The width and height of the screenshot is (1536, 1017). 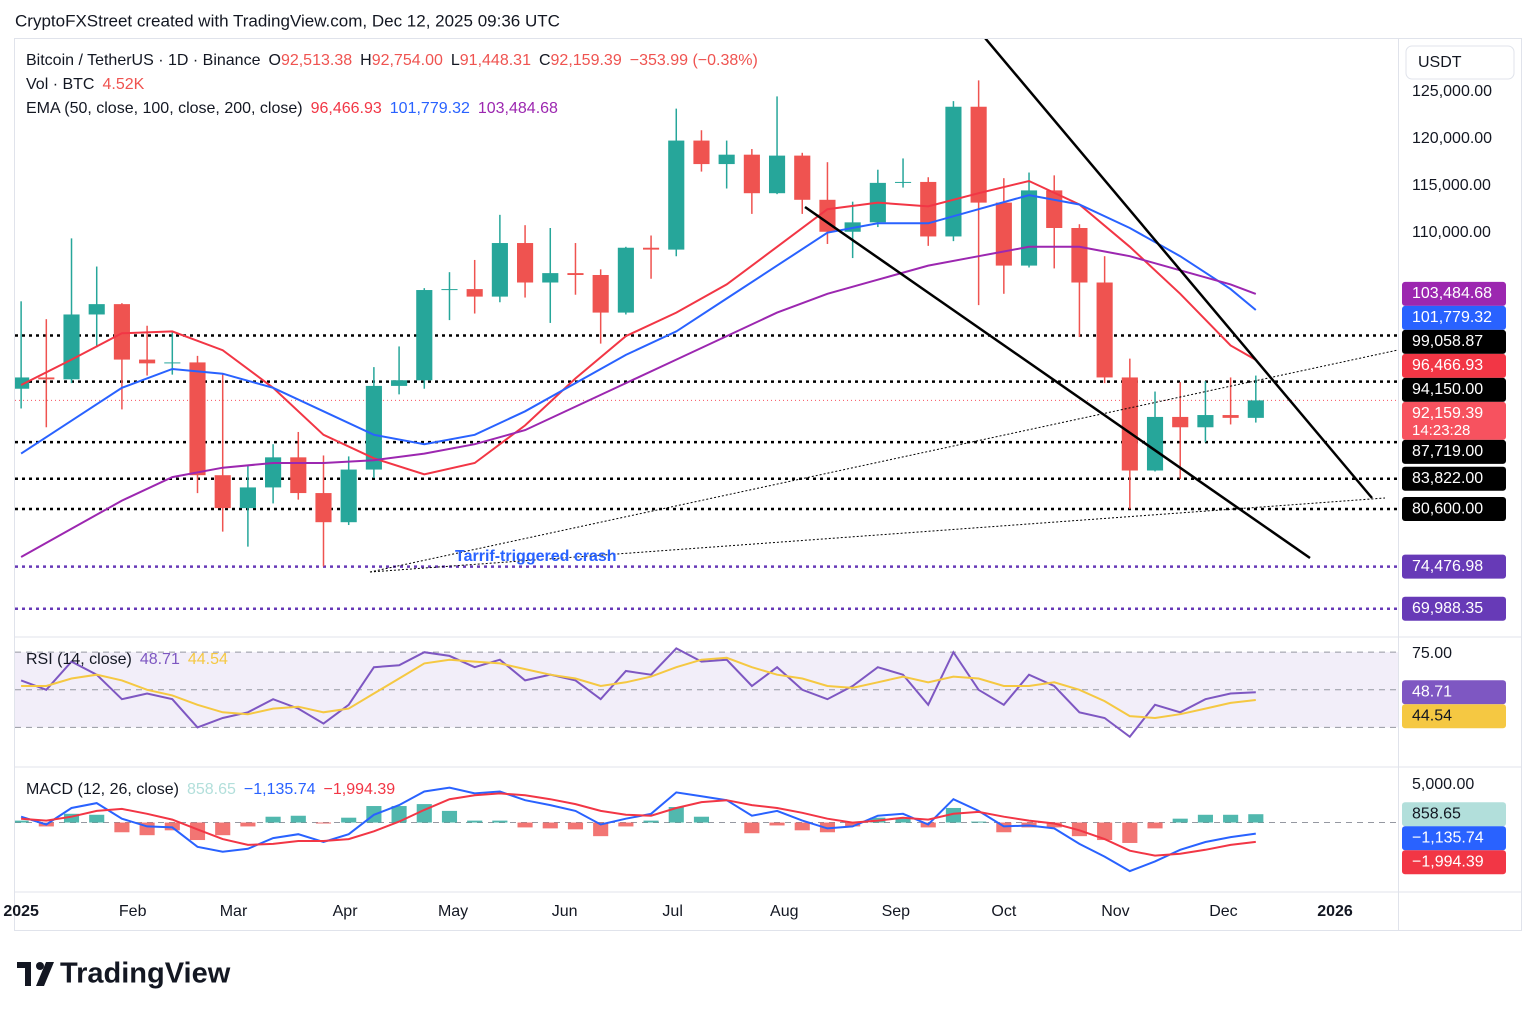 What do you see at coordinates (280, 789) in the screenshot?
I see `indicator-value: −1,135.74` at bounding box center [280, 789].